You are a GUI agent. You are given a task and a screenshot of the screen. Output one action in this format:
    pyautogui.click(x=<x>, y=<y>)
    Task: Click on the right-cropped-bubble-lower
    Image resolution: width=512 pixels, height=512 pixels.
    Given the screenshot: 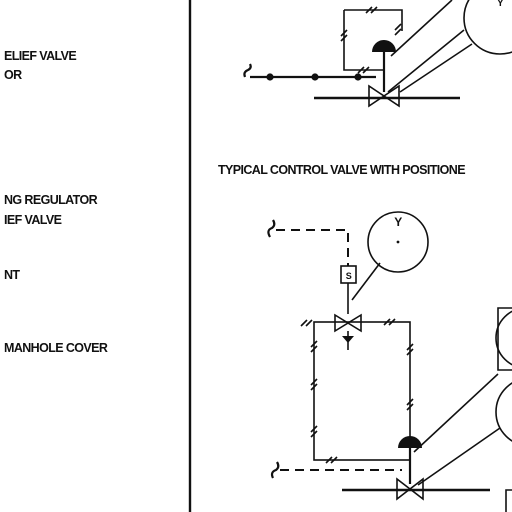 What is the action you would take?
    pyautogui.click(x=503, y=412)
    